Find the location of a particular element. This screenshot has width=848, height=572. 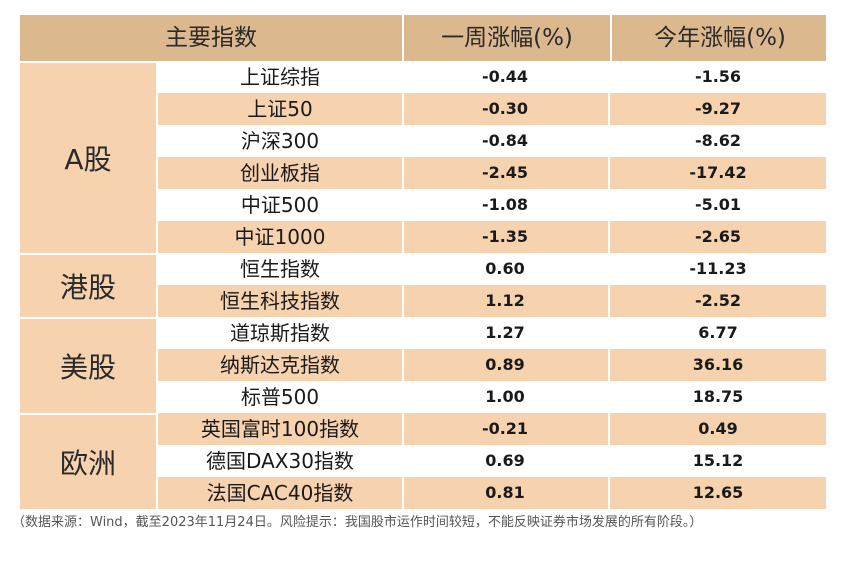

week-change: 0.69 is located at coordinates (505, 460).